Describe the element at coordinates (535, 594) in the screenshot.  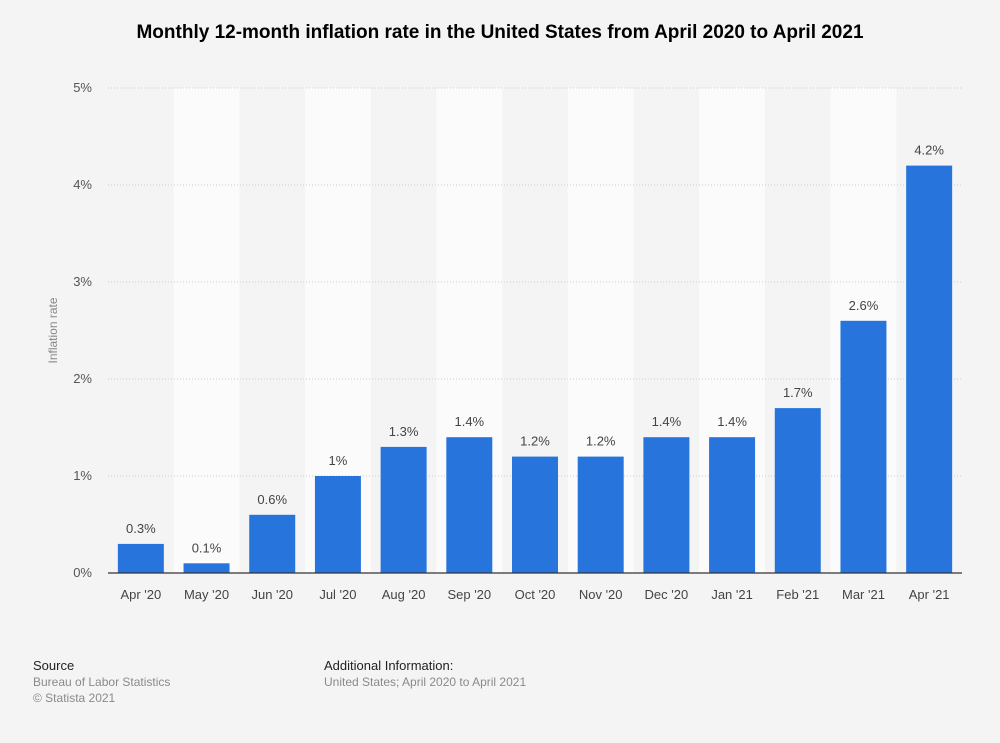
I see `x-tick-label: Oct '20` at that location.